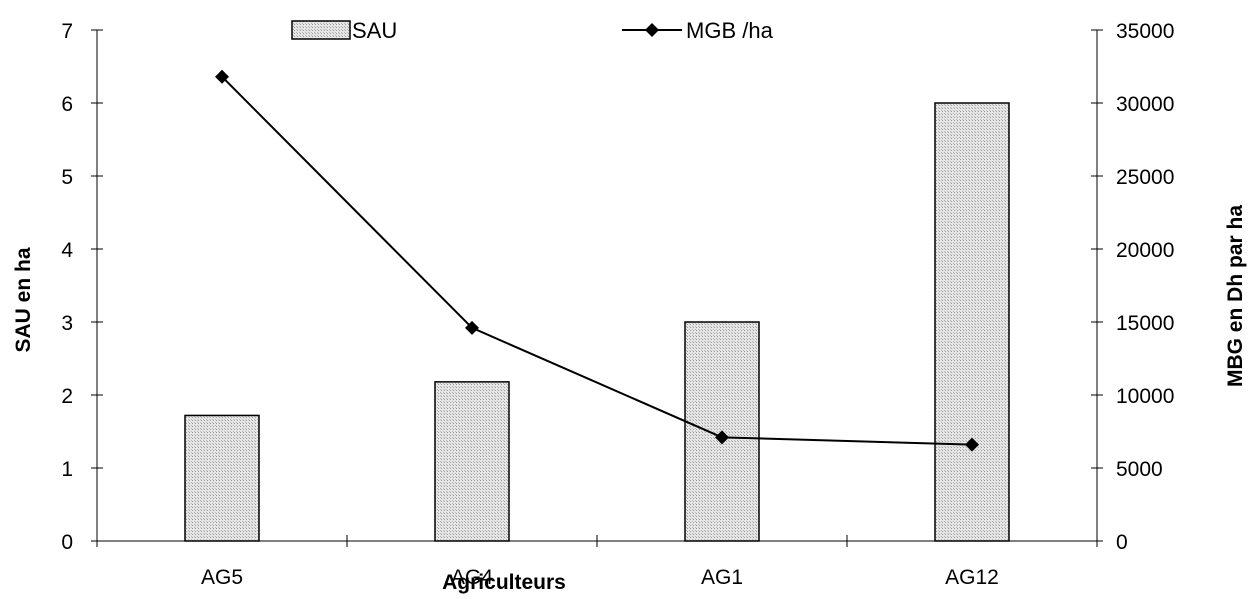 This screenshot has width=1248, height=599. I want to click on legend: SAU MGB /ha, so click(532, 30).